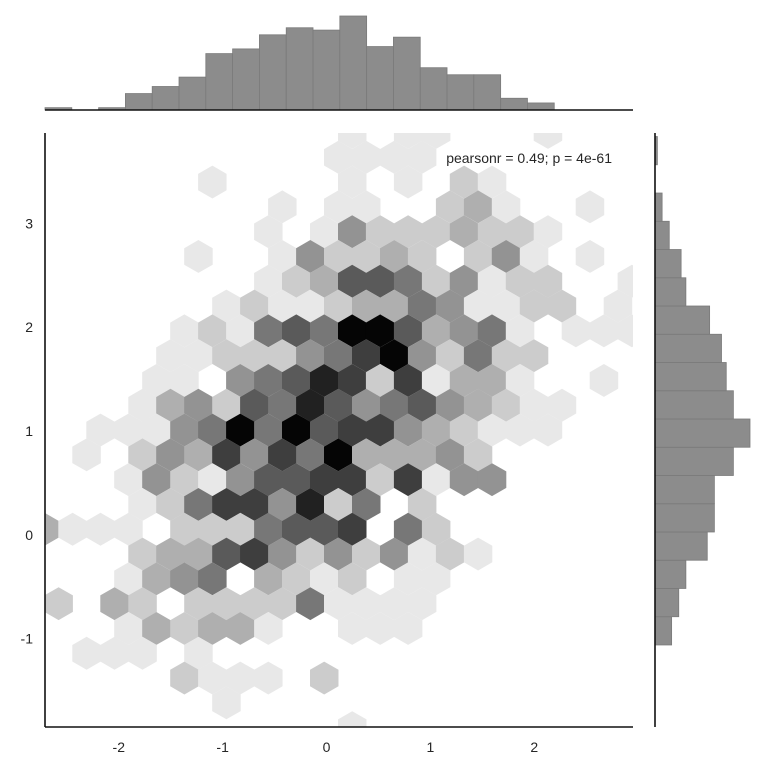  Describe the element at coordinates (119, 747) in the screenshot. I see `x-tick-label: -2` at that location.